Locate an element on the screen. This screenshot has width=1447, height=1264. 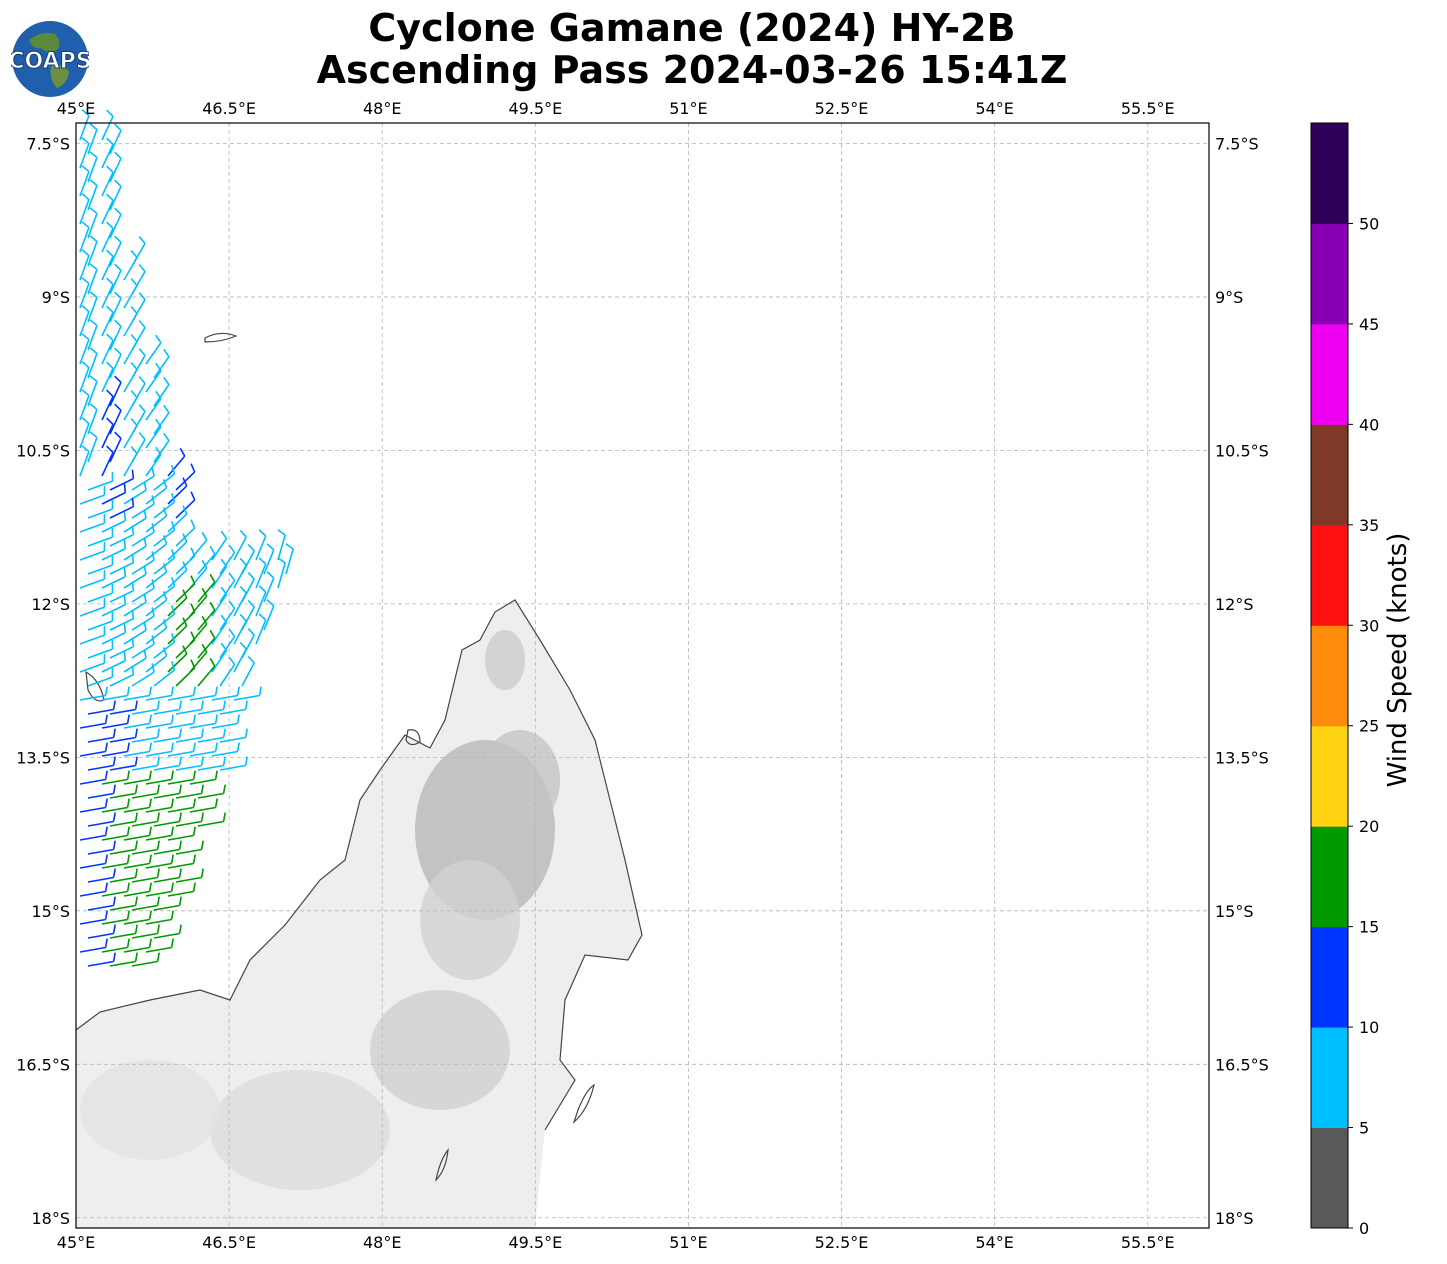
lat-tick-label-right: 7.5°S is located at coordinates (1237, 143).